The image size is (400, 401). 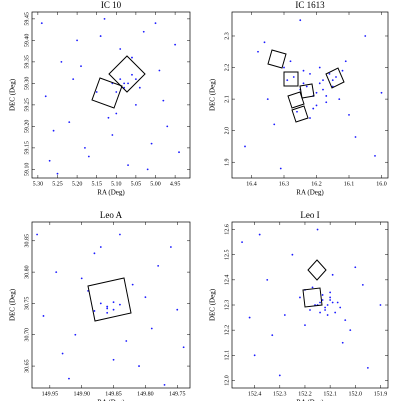 I want to click on x-tick-label: 149.90, so click(x=81, y=394).